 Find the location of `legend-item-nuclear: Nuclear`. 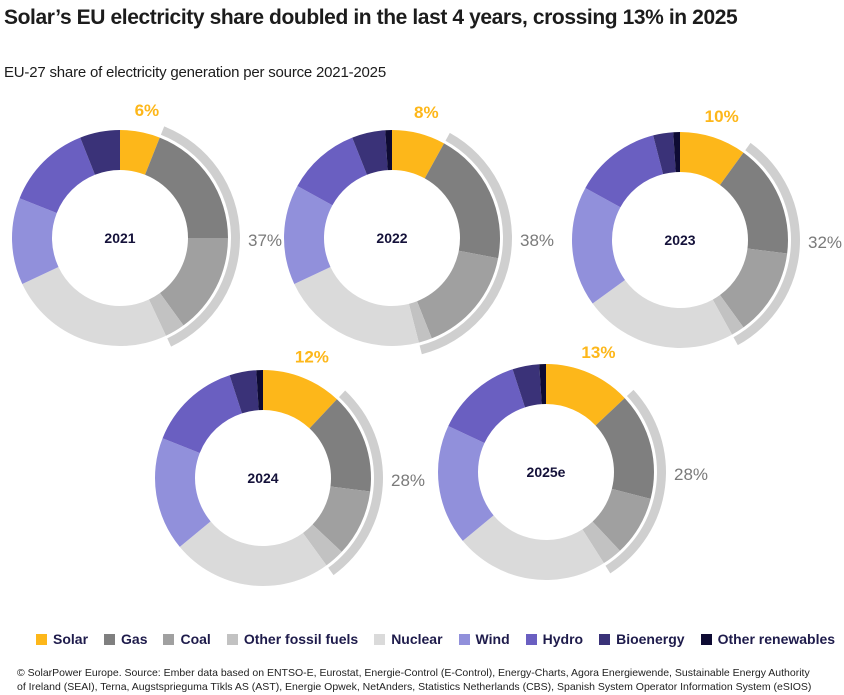

legend-item-nuclear: Nuclear is located at coordinates (408, 639).